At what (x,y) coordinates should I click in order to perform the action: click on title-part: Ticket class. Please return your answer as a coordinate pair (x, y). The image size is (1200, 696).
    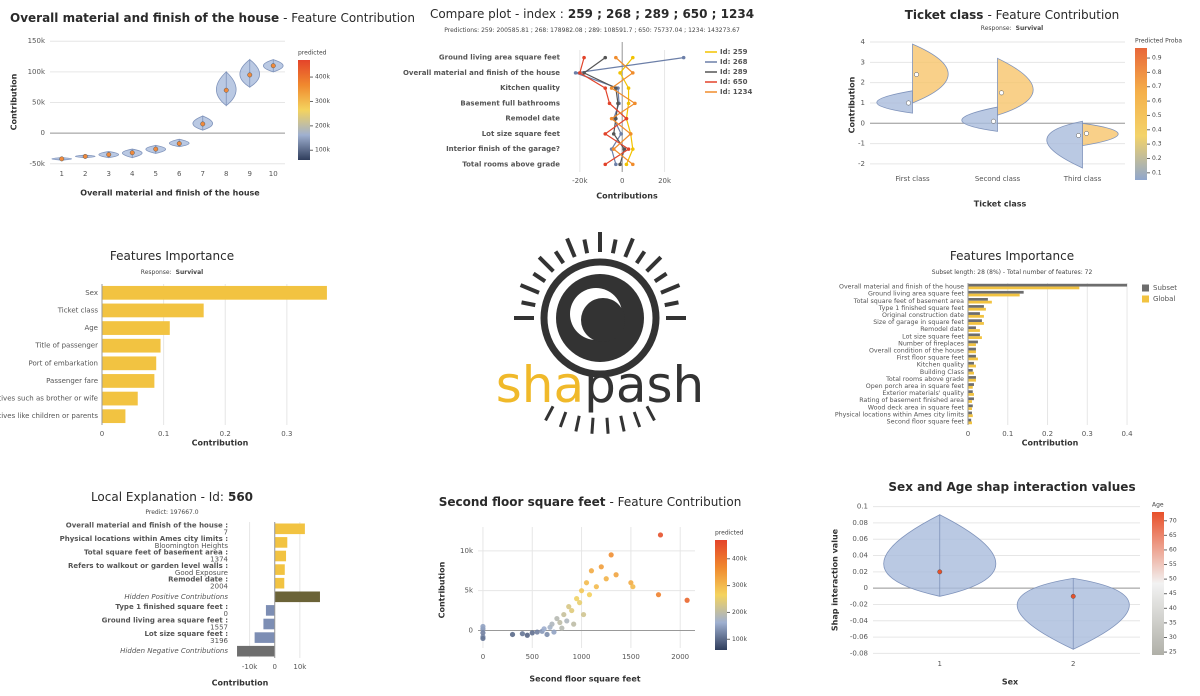
    Looking at the image, I should click on (944, 15).